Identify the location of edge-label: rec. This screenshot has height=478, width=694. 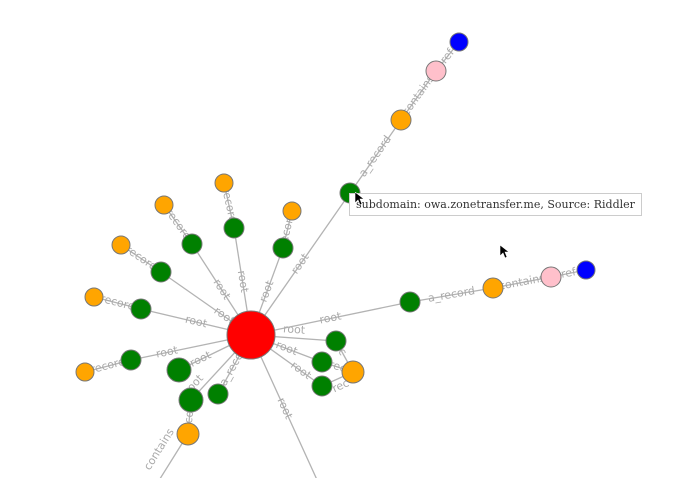
(340, 385).